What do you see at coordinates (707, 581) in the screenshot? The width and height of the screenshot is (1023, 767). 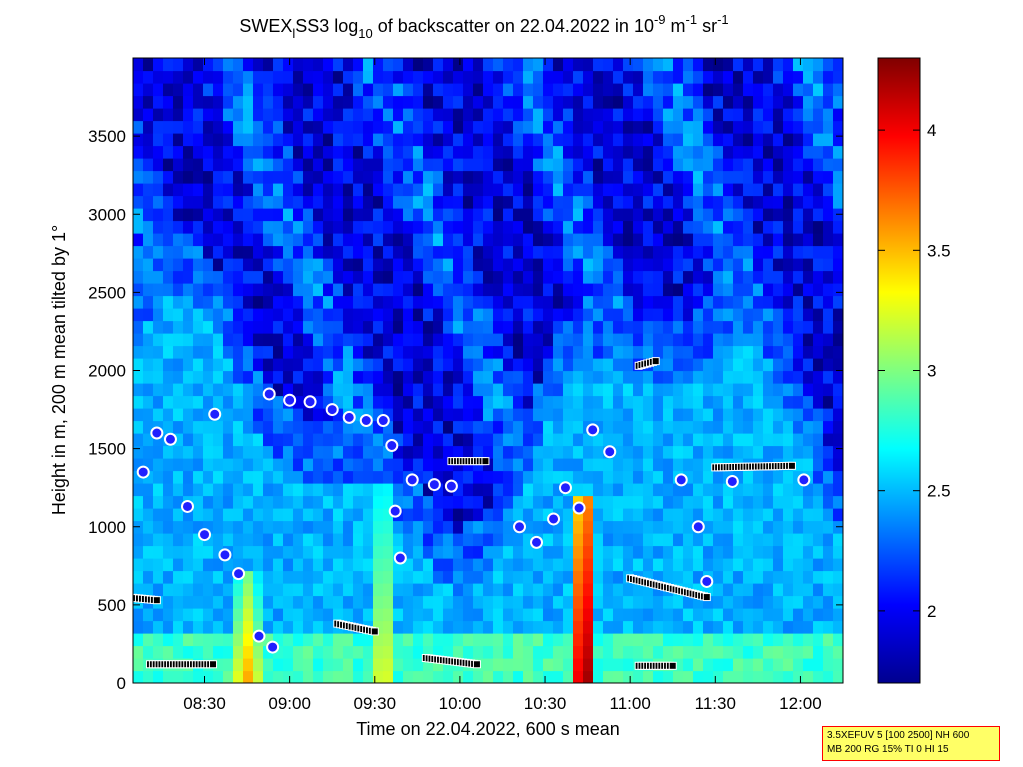 I see `cloud-base-circle` at bounding box center [707, 581].